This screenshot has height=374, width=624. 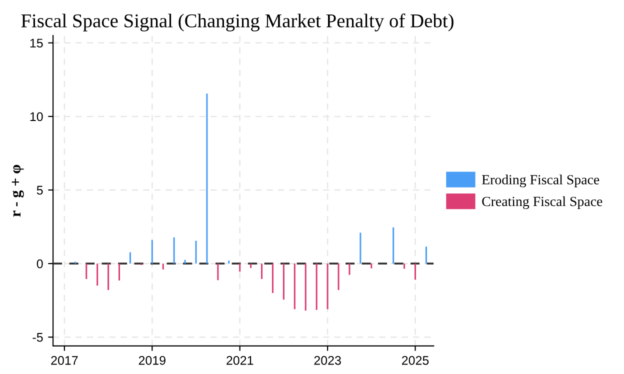 What do you see at coordinates (18, 190) in the screenshot?
I see `y-axis-title: r - g + φ` at bounding box center [18, 190].